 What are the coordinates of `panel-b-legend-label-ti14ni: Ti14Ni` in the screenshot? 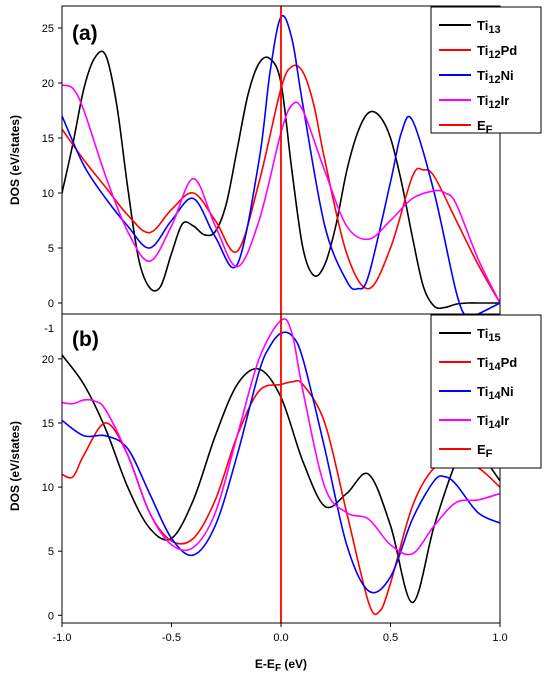 It's located at (495, 393).